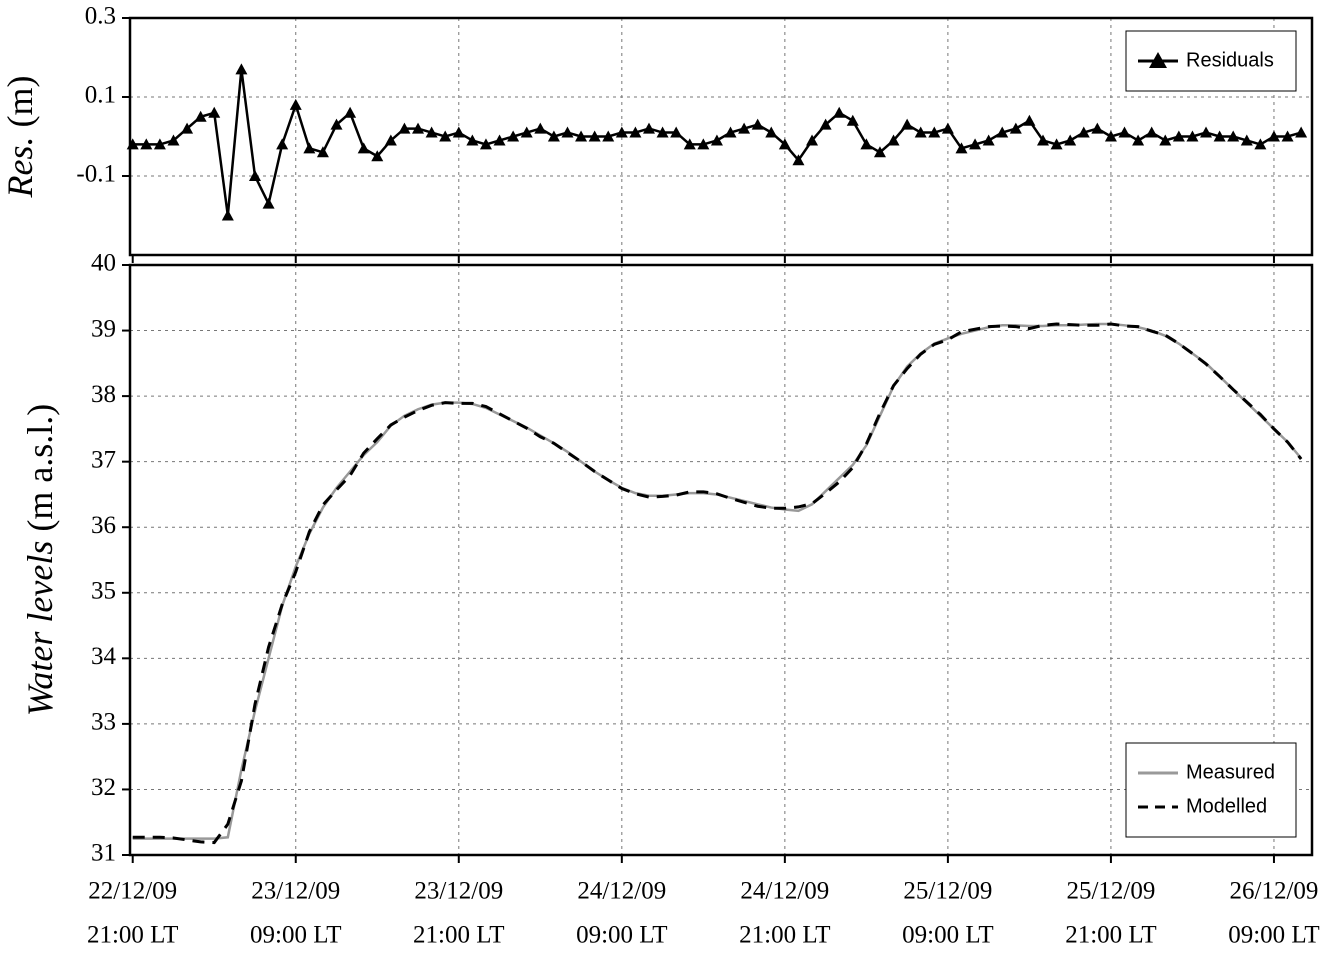 The height and width of the screenshot is (960, 1334). I want to click on y-tick-label: 35, so click(103, 591).